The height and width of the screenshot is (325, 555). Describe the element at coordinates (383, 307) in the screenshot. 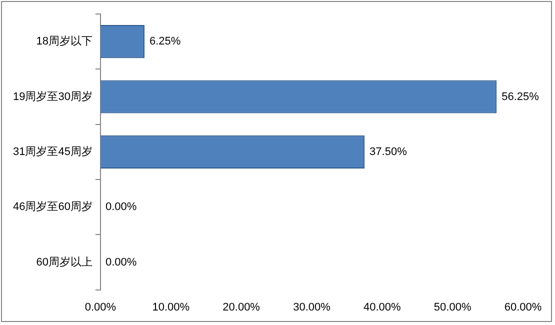

I see `x-tick-label: 40.00%` at that location.